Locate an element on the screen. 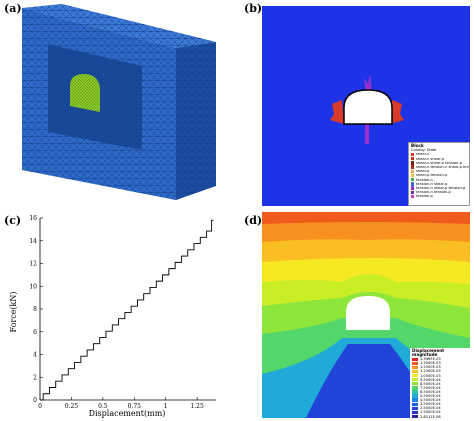 The width and height of the screenshot is (474, 421). legend-entry: 3.5000E-04 is located at coordinates (440, 404).